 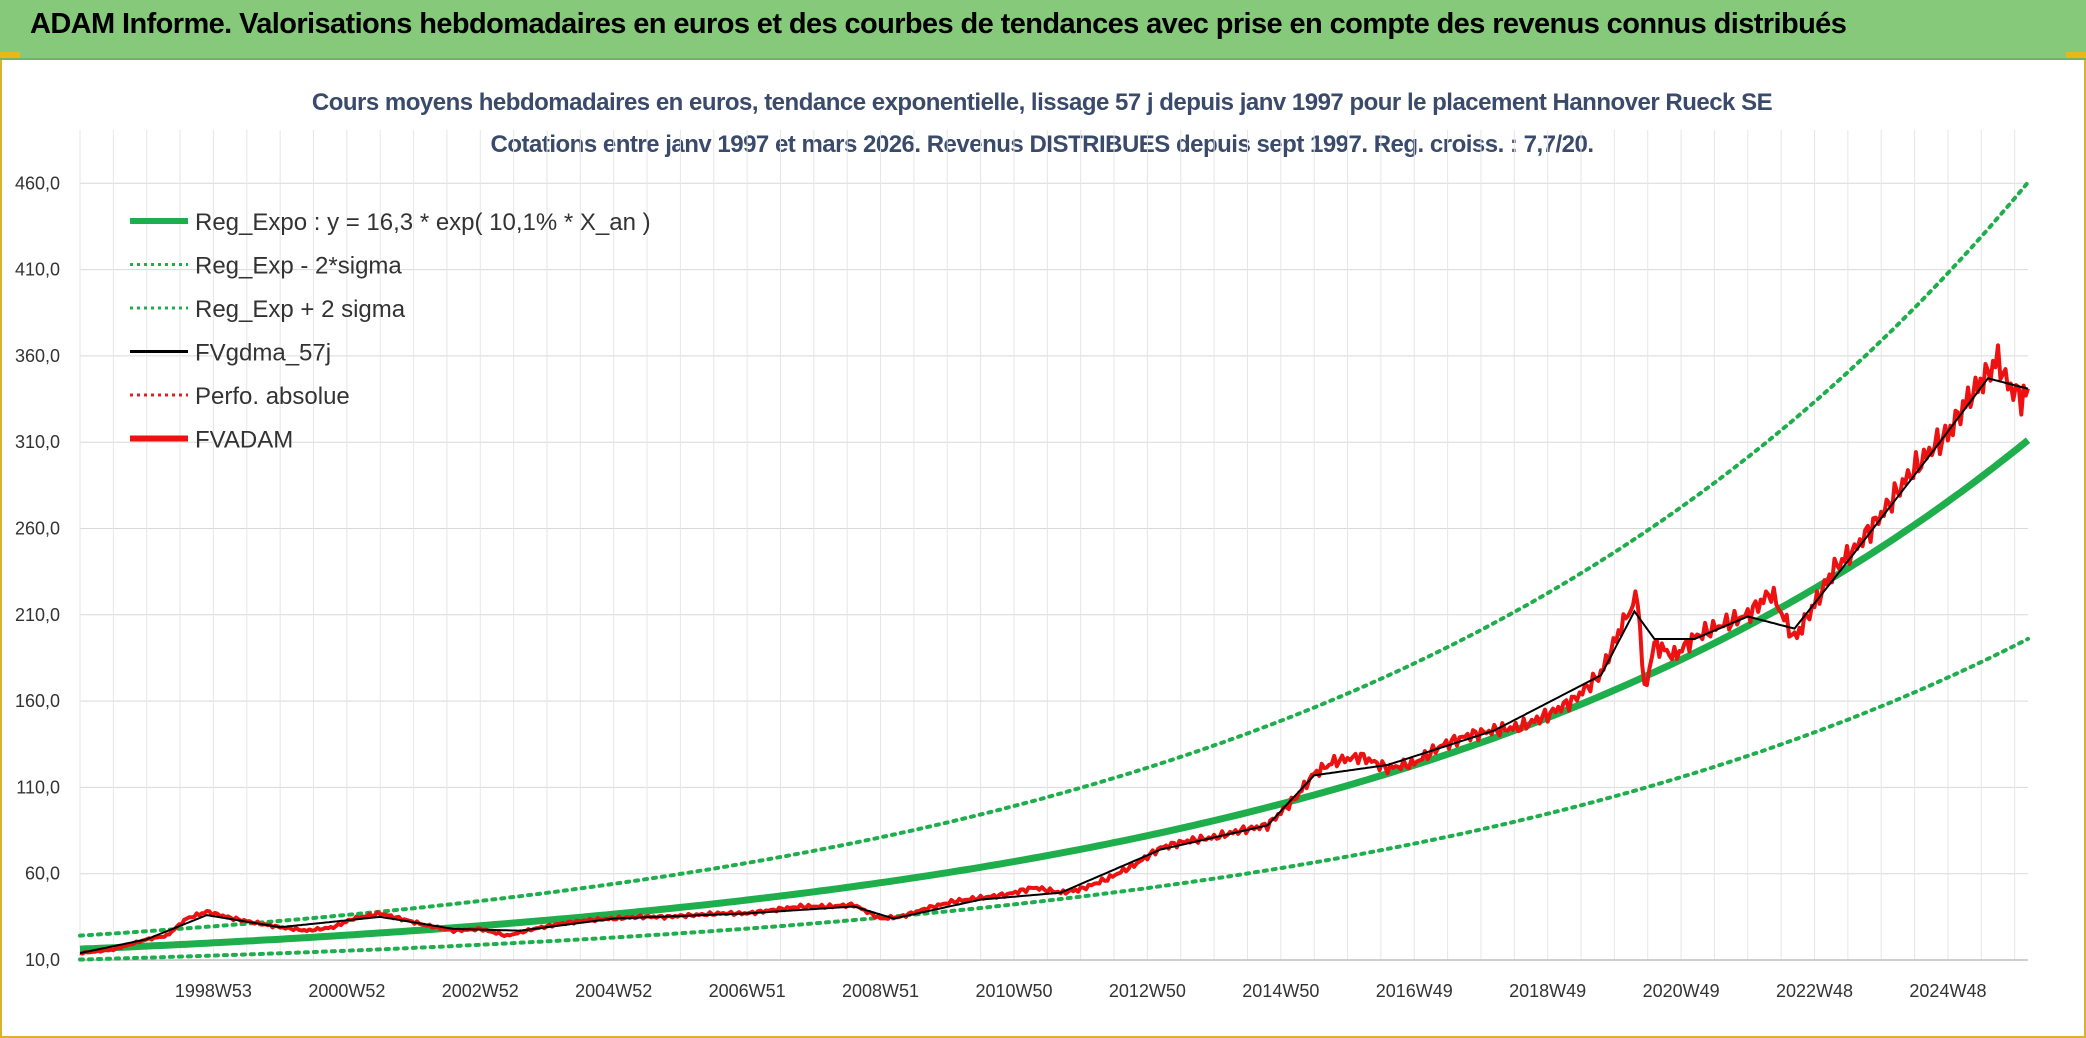 What do you see at coordinates (10, 55) in the screenshot?
I see `corner-accent-left` at bounding box center [10, 55].